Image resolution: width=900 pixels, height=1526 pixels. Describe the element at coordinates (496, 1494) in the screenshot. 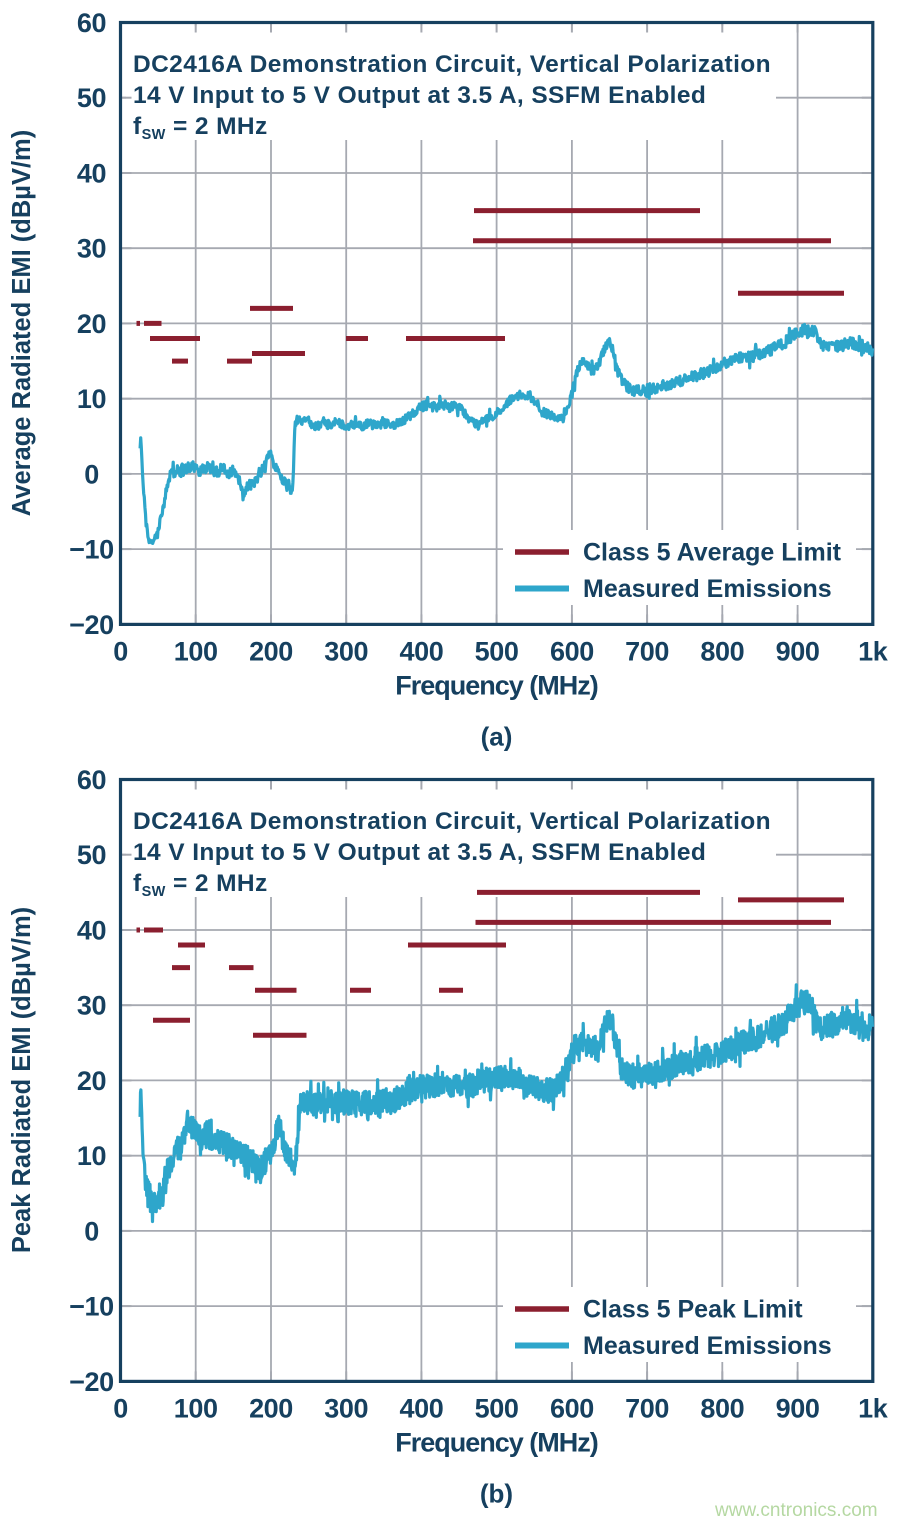

I see `svg-text: (b)` at that location.